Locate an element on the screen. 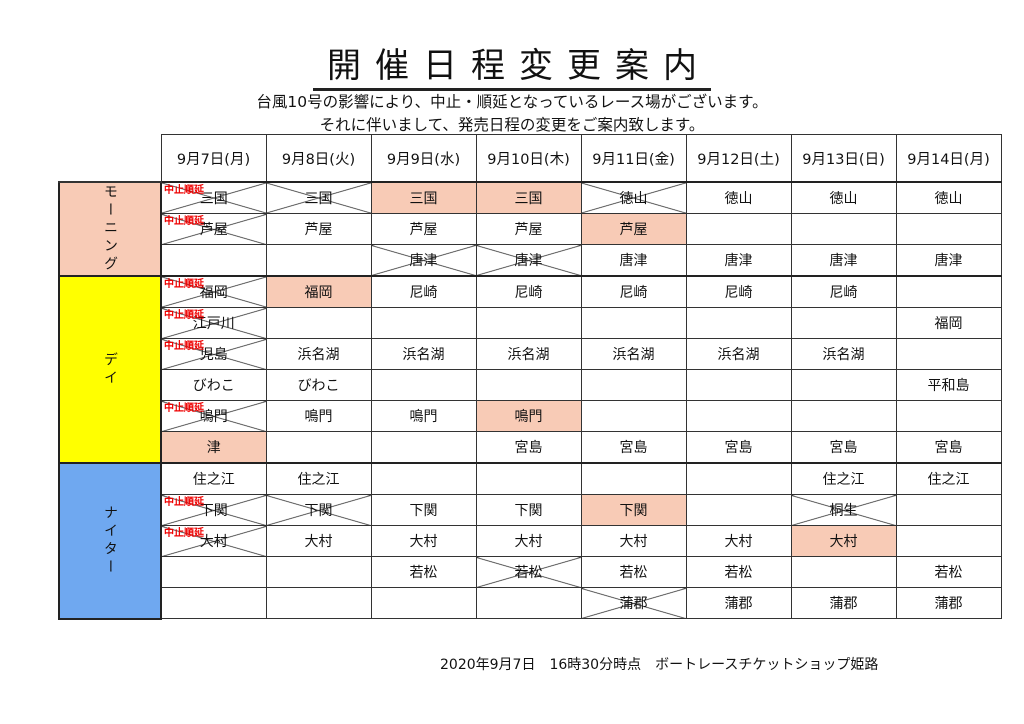 Image resolution: width=1024 pixels, height=724 pixels. date-header: 9月7日(月) is located at coordinates (213, 158).